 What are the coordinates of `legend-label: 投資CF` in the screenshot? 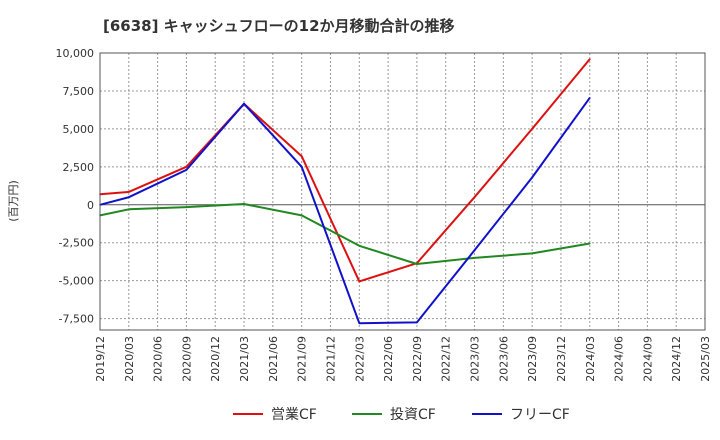 It's located at (413, 415).